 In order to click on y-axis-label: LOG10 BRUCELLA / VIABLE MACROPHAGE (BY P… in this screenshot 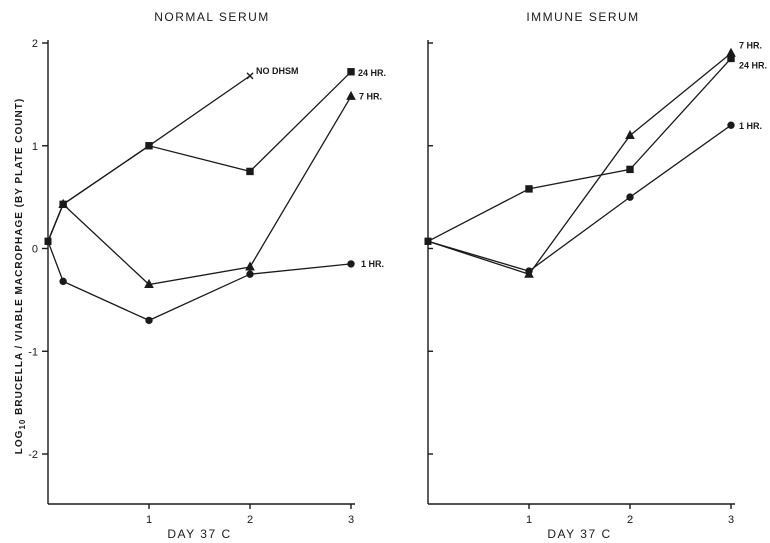, I will do `click(20, 276)`.